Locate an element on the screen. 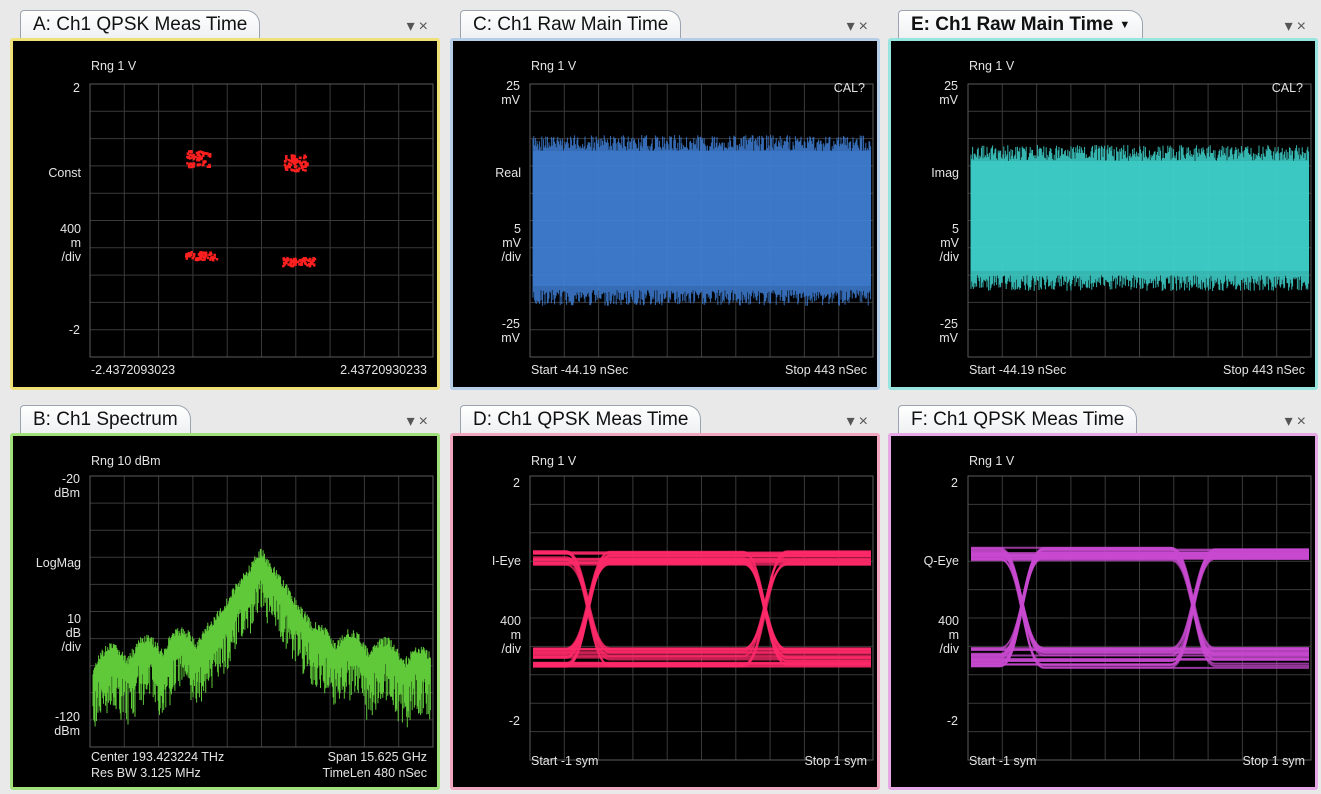 The image size is (1321, 794). trace-label: Const is located at coordinates (64, 173).